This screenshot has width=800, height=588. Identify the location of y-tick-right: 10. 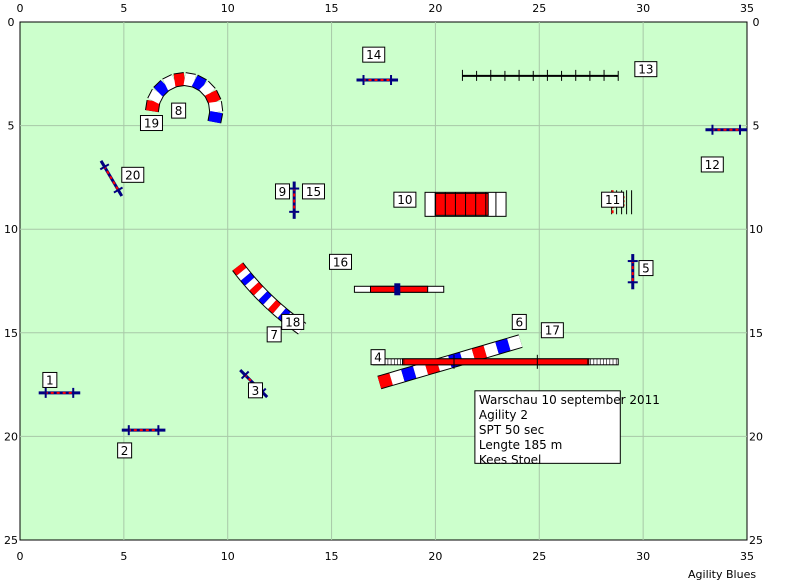
(756, 229).